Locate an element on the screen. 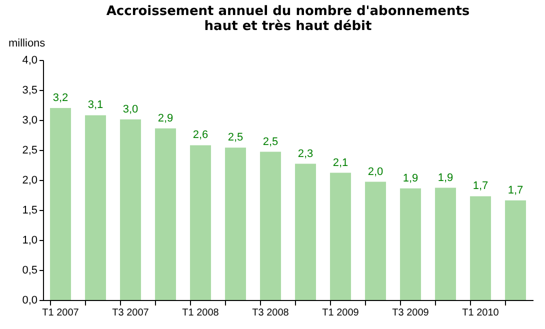 This screenshot has width=545, height=329. x-tick-label: T1 2009 is located at coordinates (341, 313).